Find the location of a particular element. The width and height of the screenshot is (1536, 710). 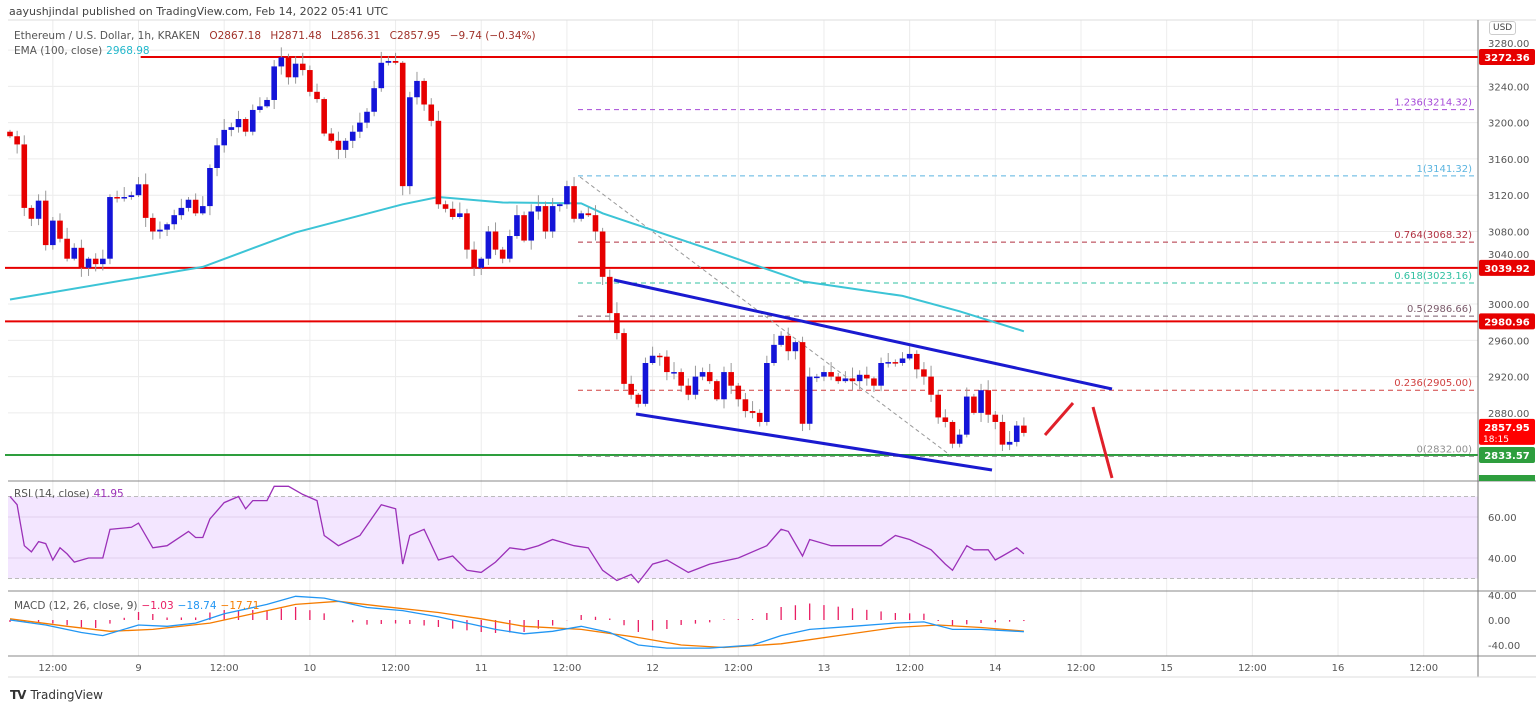

macd-line is located at coordinates (516, 622).